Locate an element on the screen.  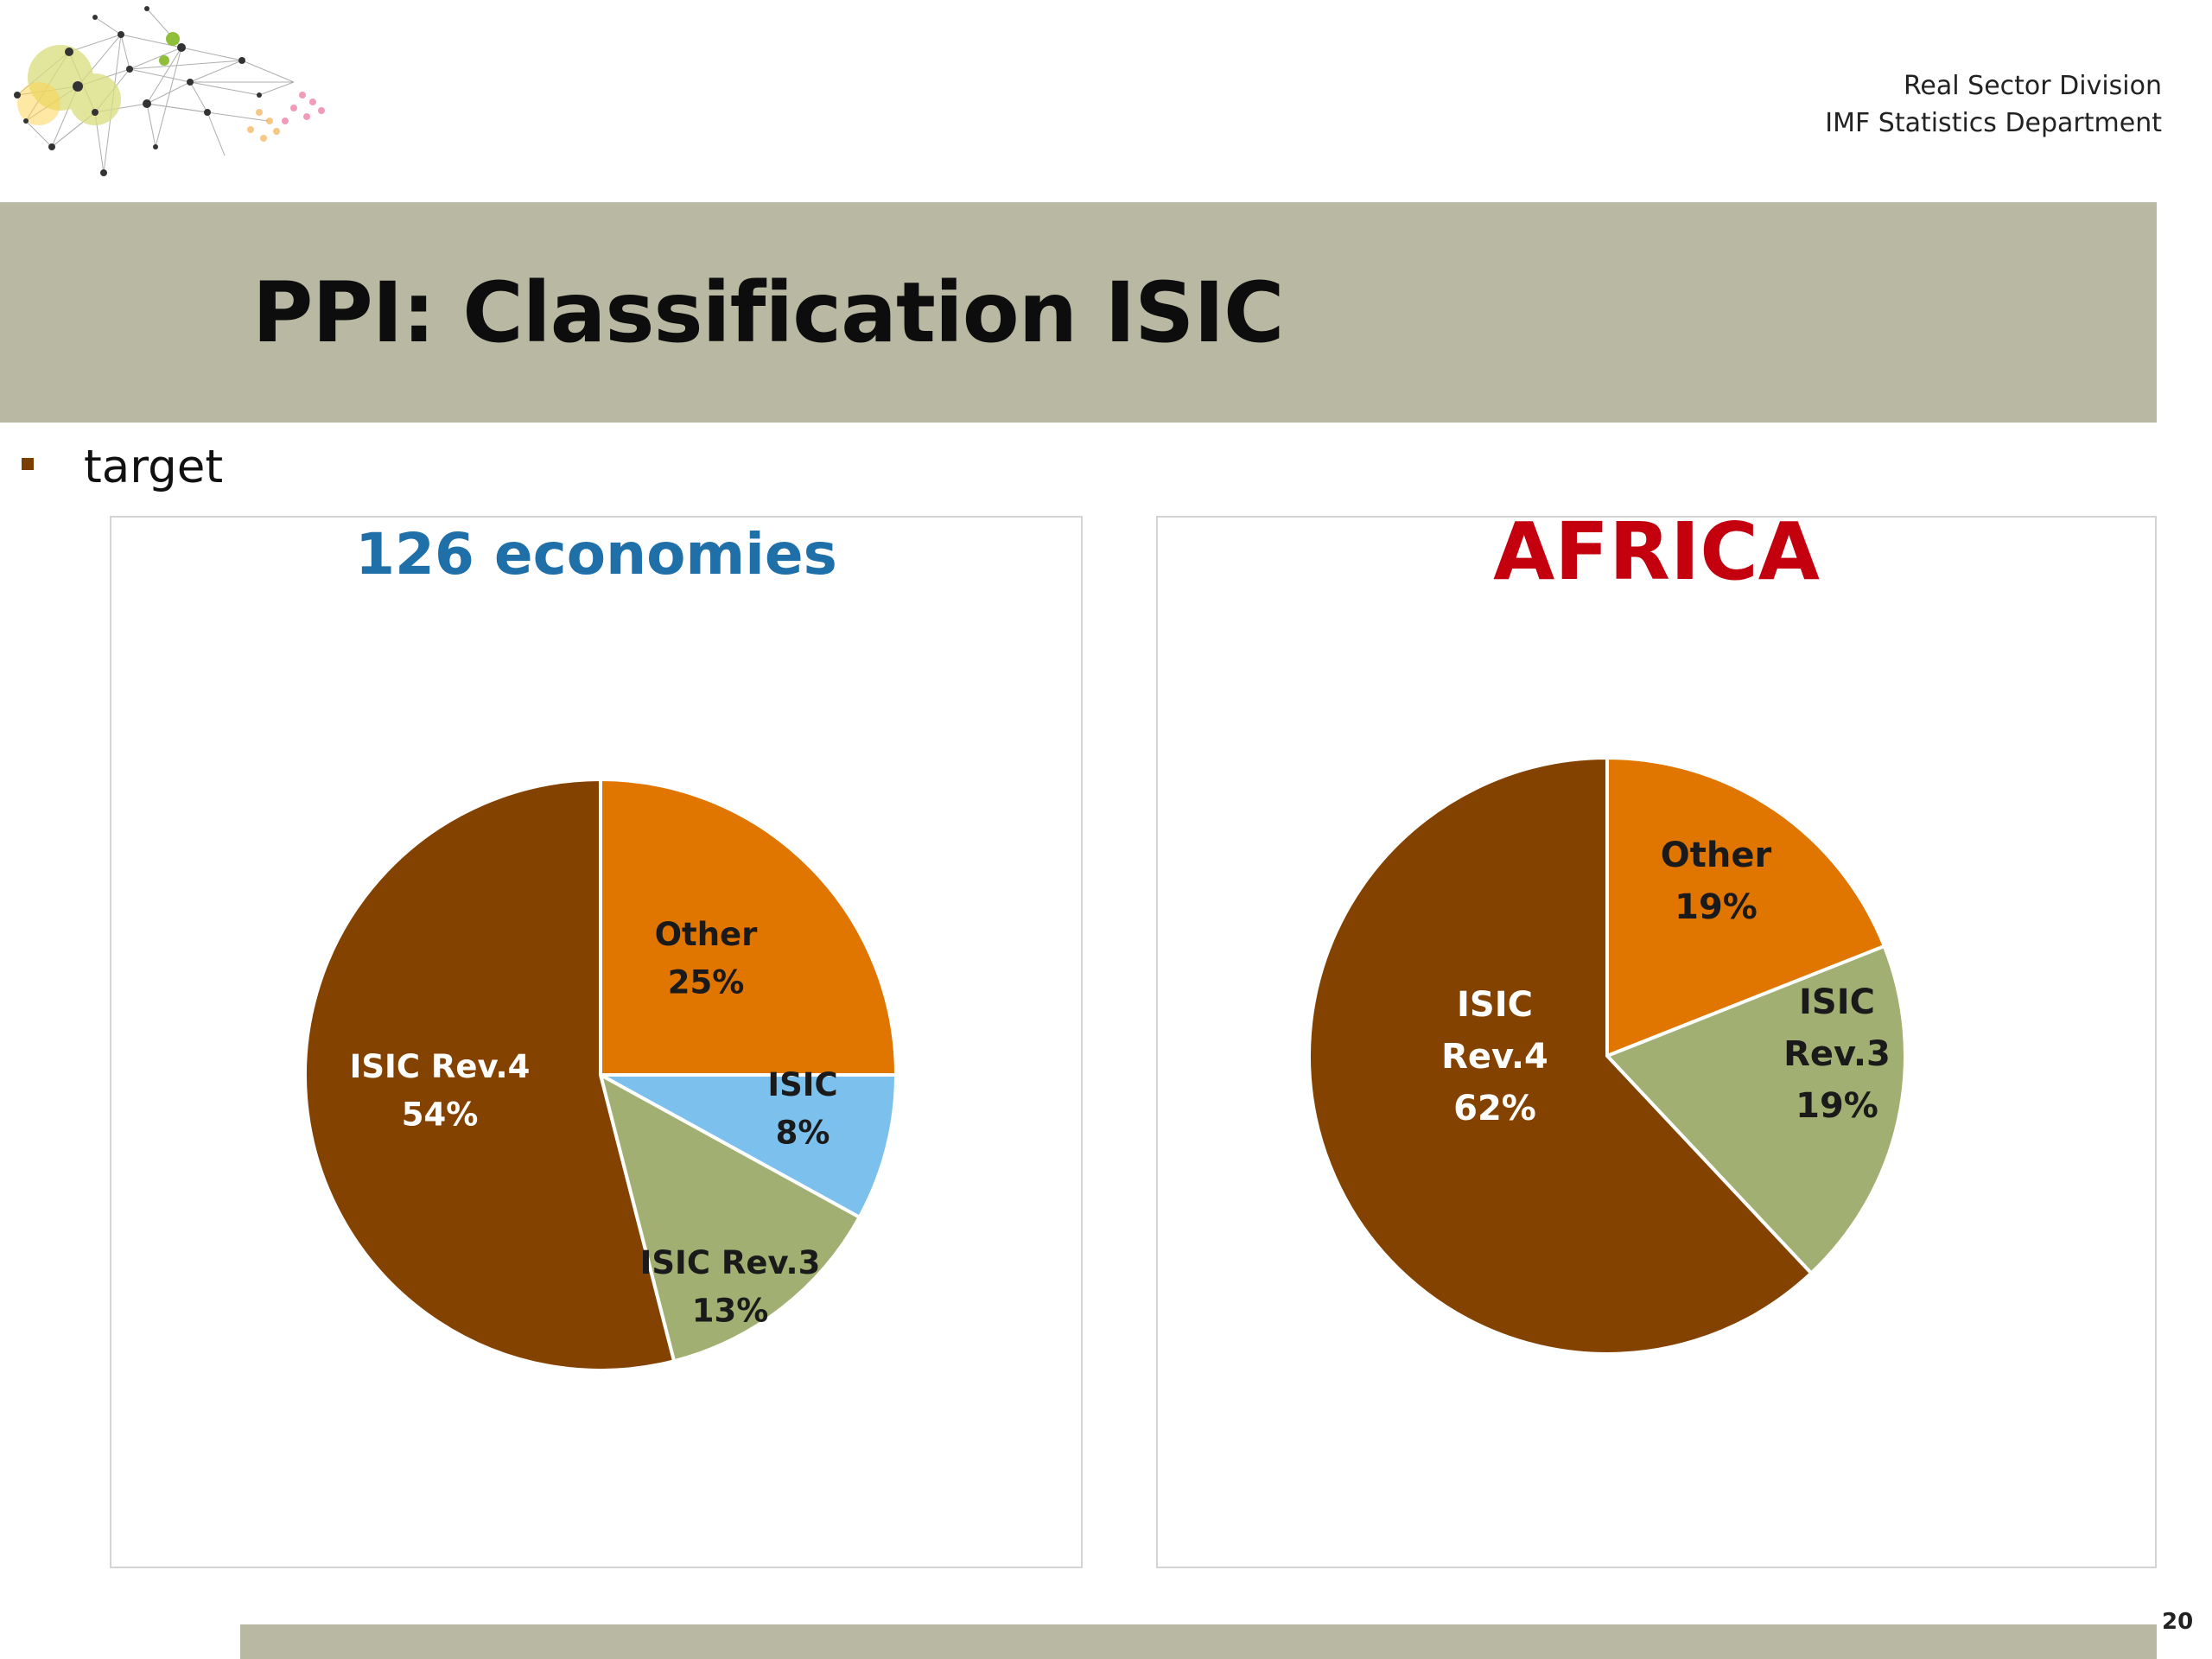
page-number: 20 is located at coordinates (2178, 1622).